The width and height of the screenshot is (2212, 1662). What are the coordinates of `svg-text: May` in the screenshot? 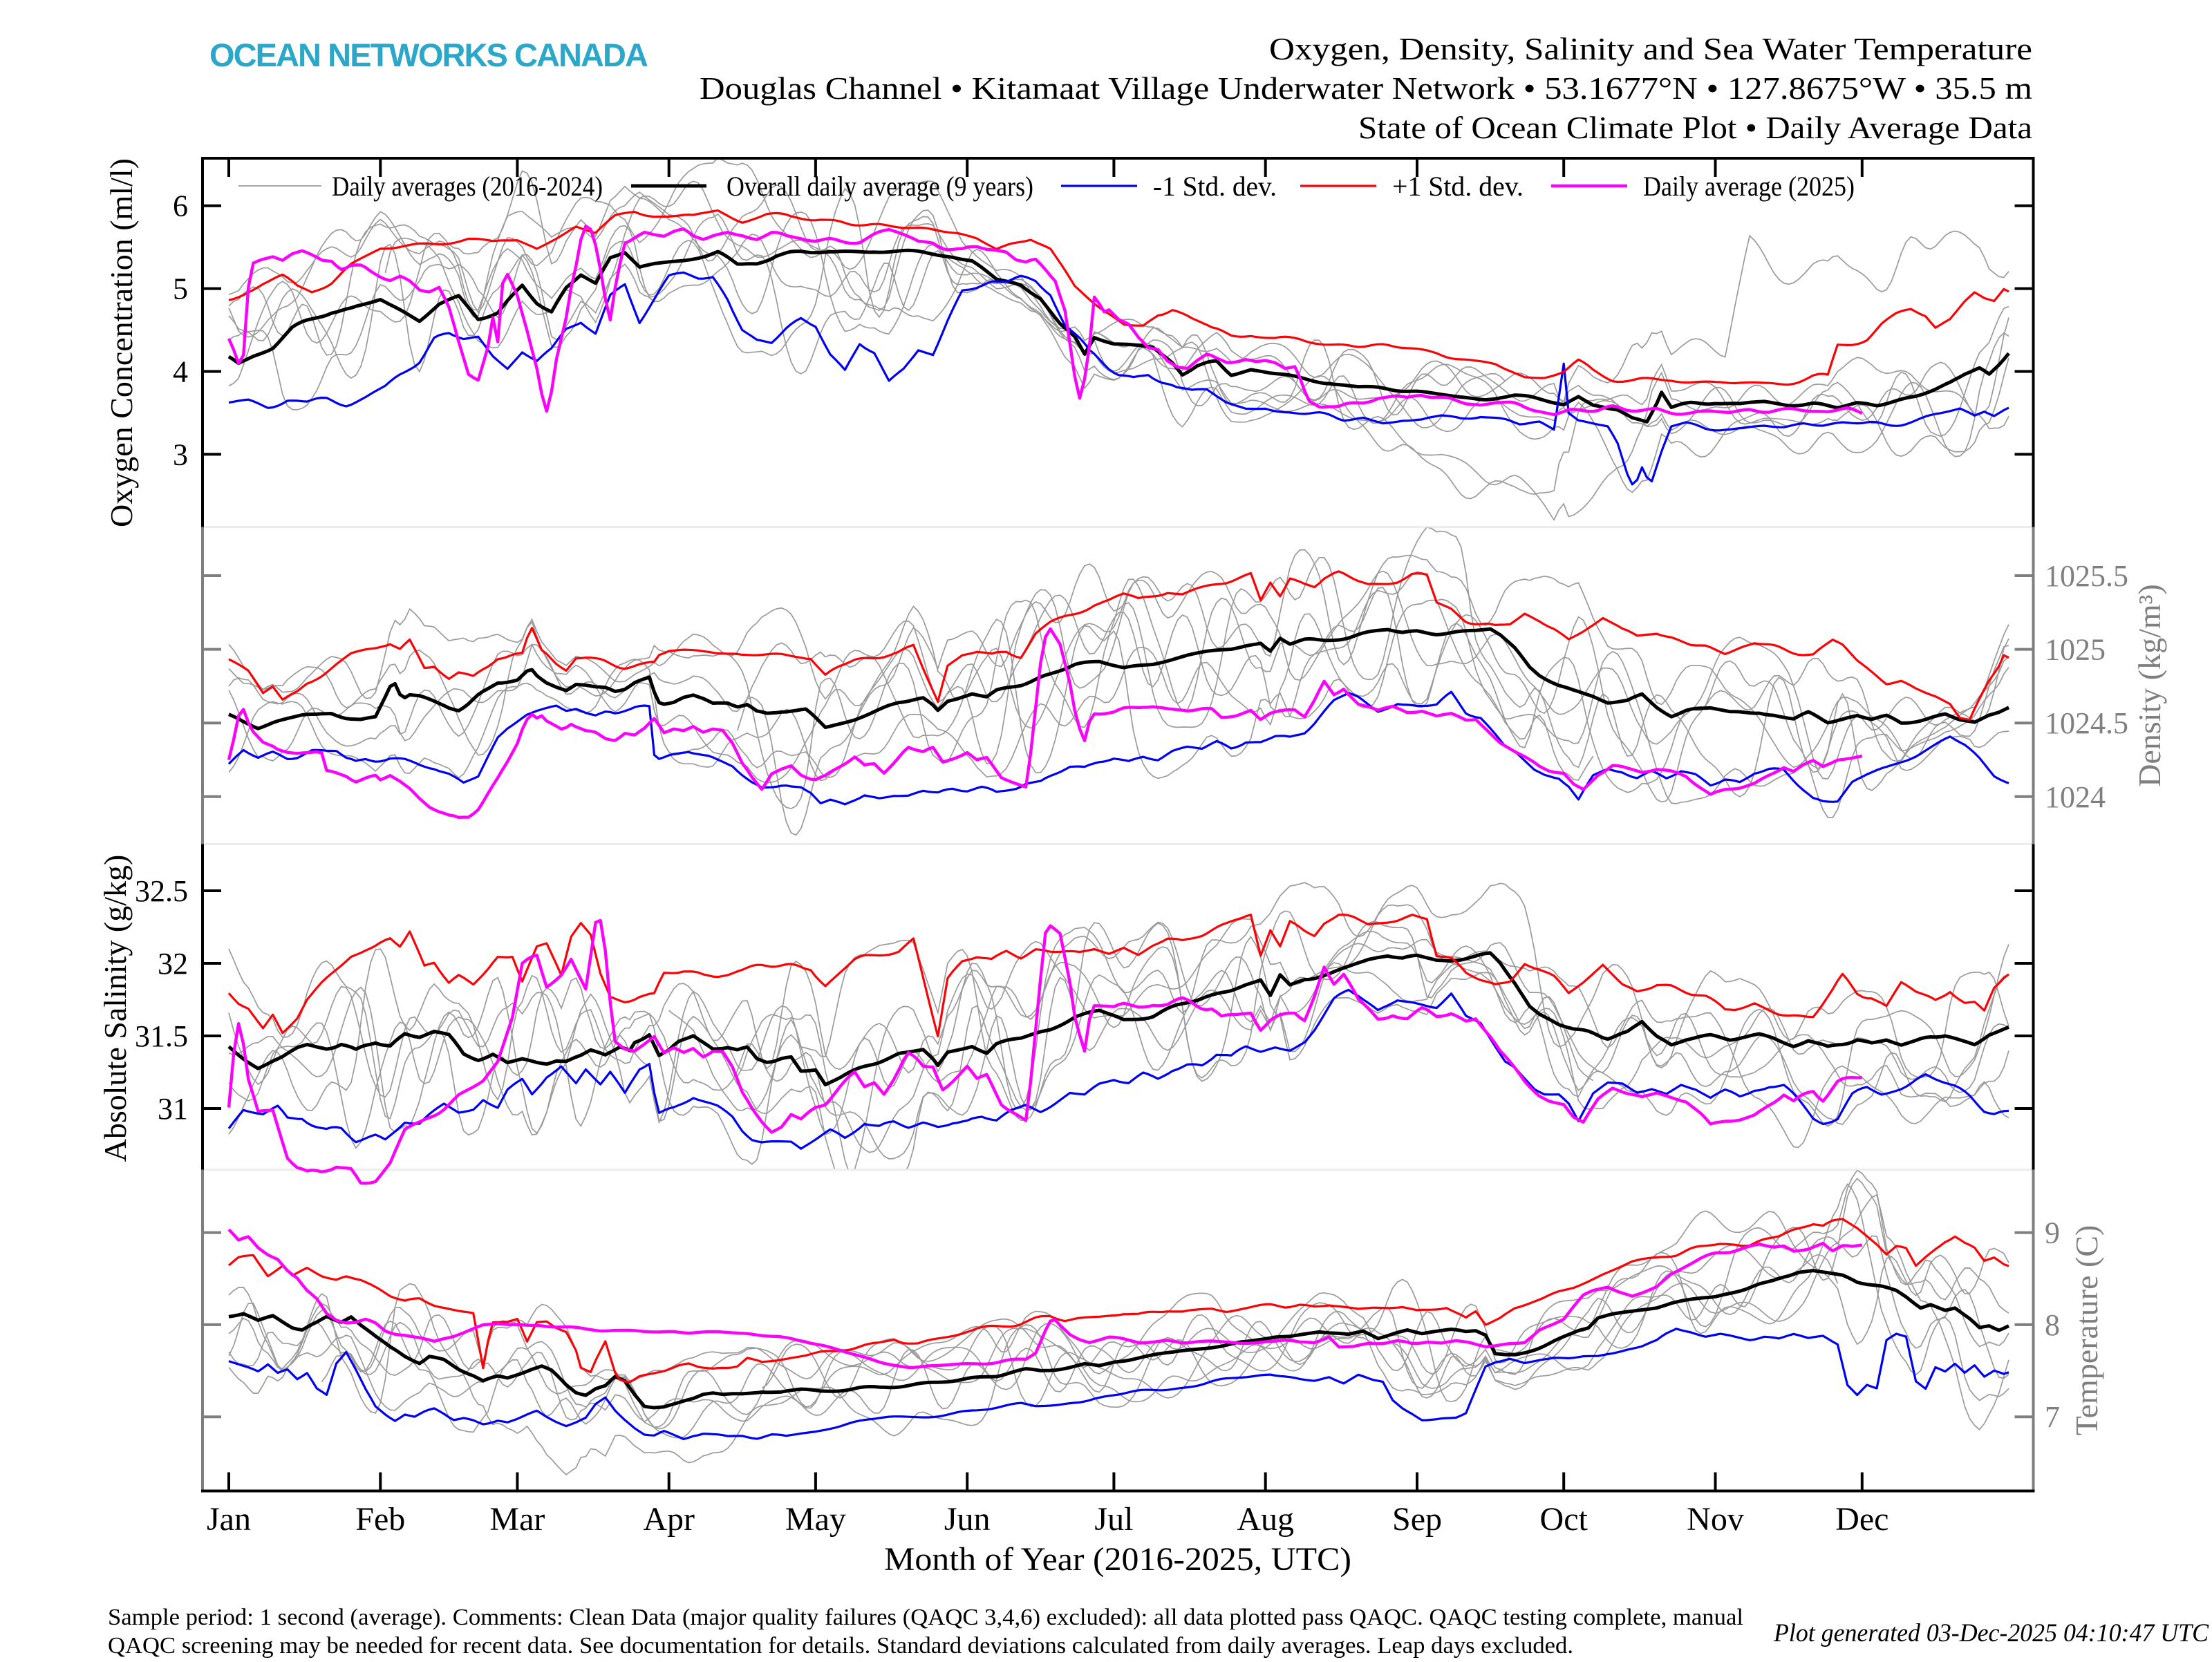 It's located at (815, 1520).